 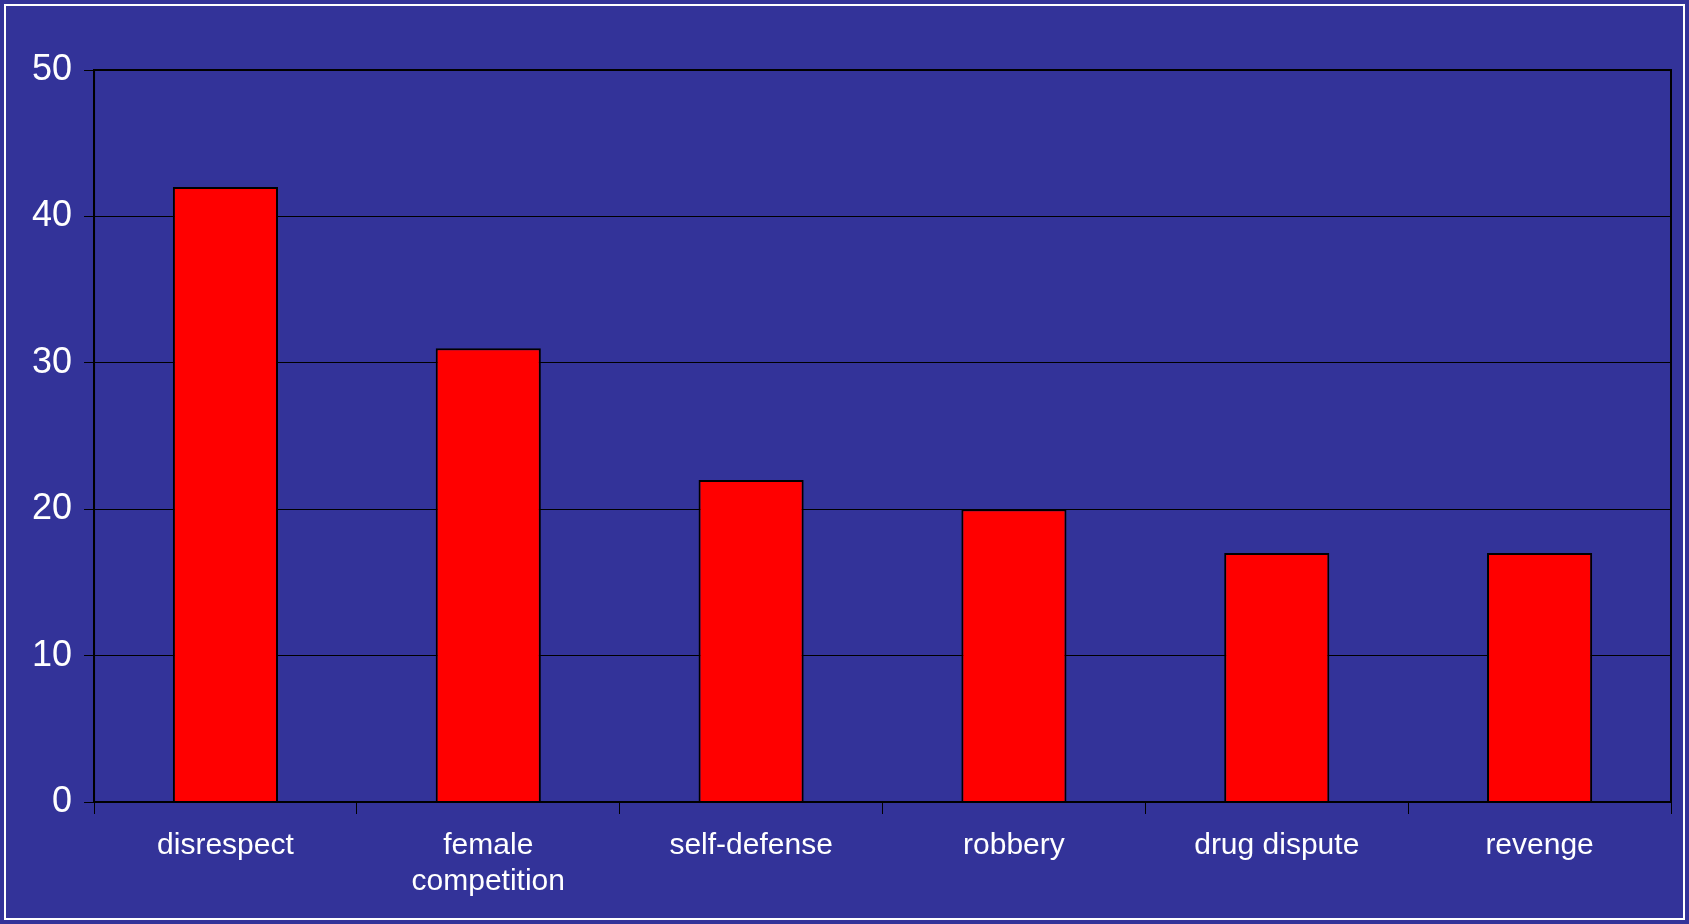 I want to click on y-tick-label: 40, so click(x=52, y=214).